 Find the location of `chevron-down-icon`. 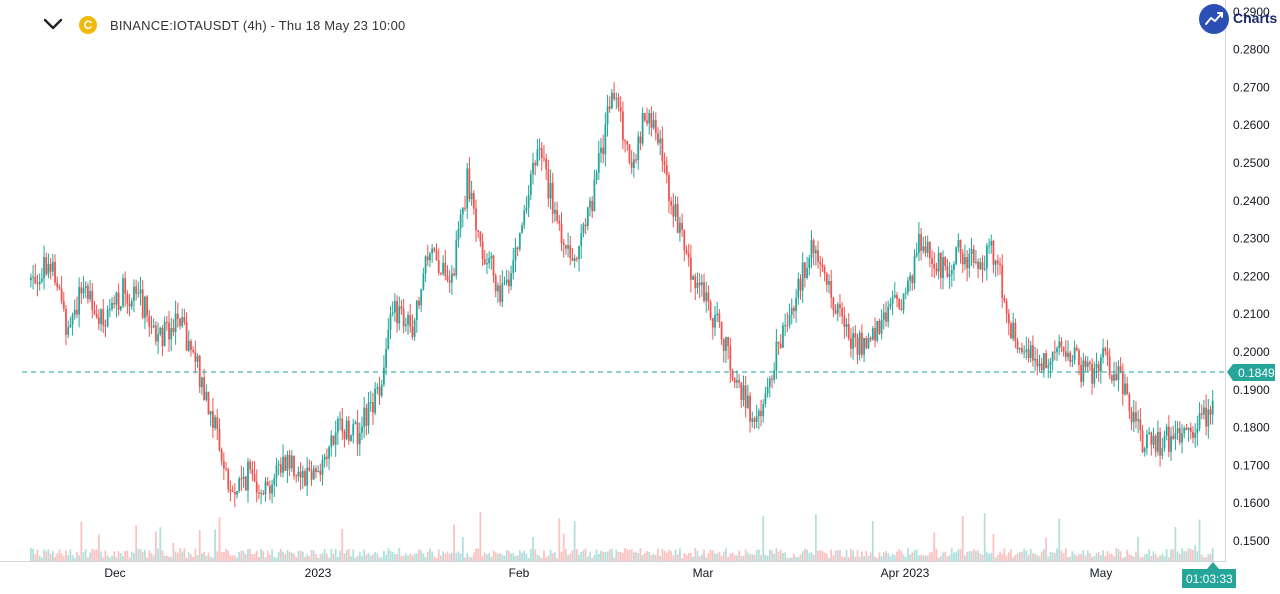

chevron-down-icon is located at coordinates (53, 24).